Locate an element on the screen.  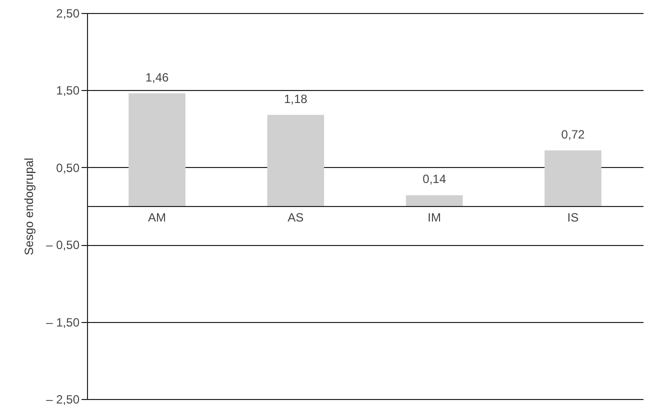
data-label: 1,18 is located at coordinates (296, 99).